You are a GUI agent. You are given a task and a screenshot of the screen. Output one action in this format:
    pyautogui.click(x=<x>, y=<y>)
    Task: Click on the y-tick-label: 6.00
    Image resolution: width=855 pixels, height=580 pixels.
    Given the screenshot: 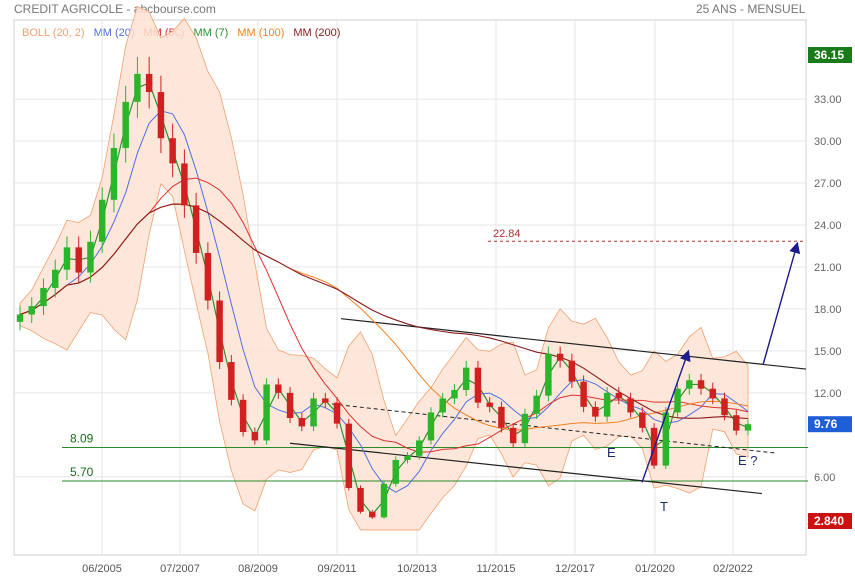 What is the action you would take?
    pyautogui.click(x=824, y=478)
    